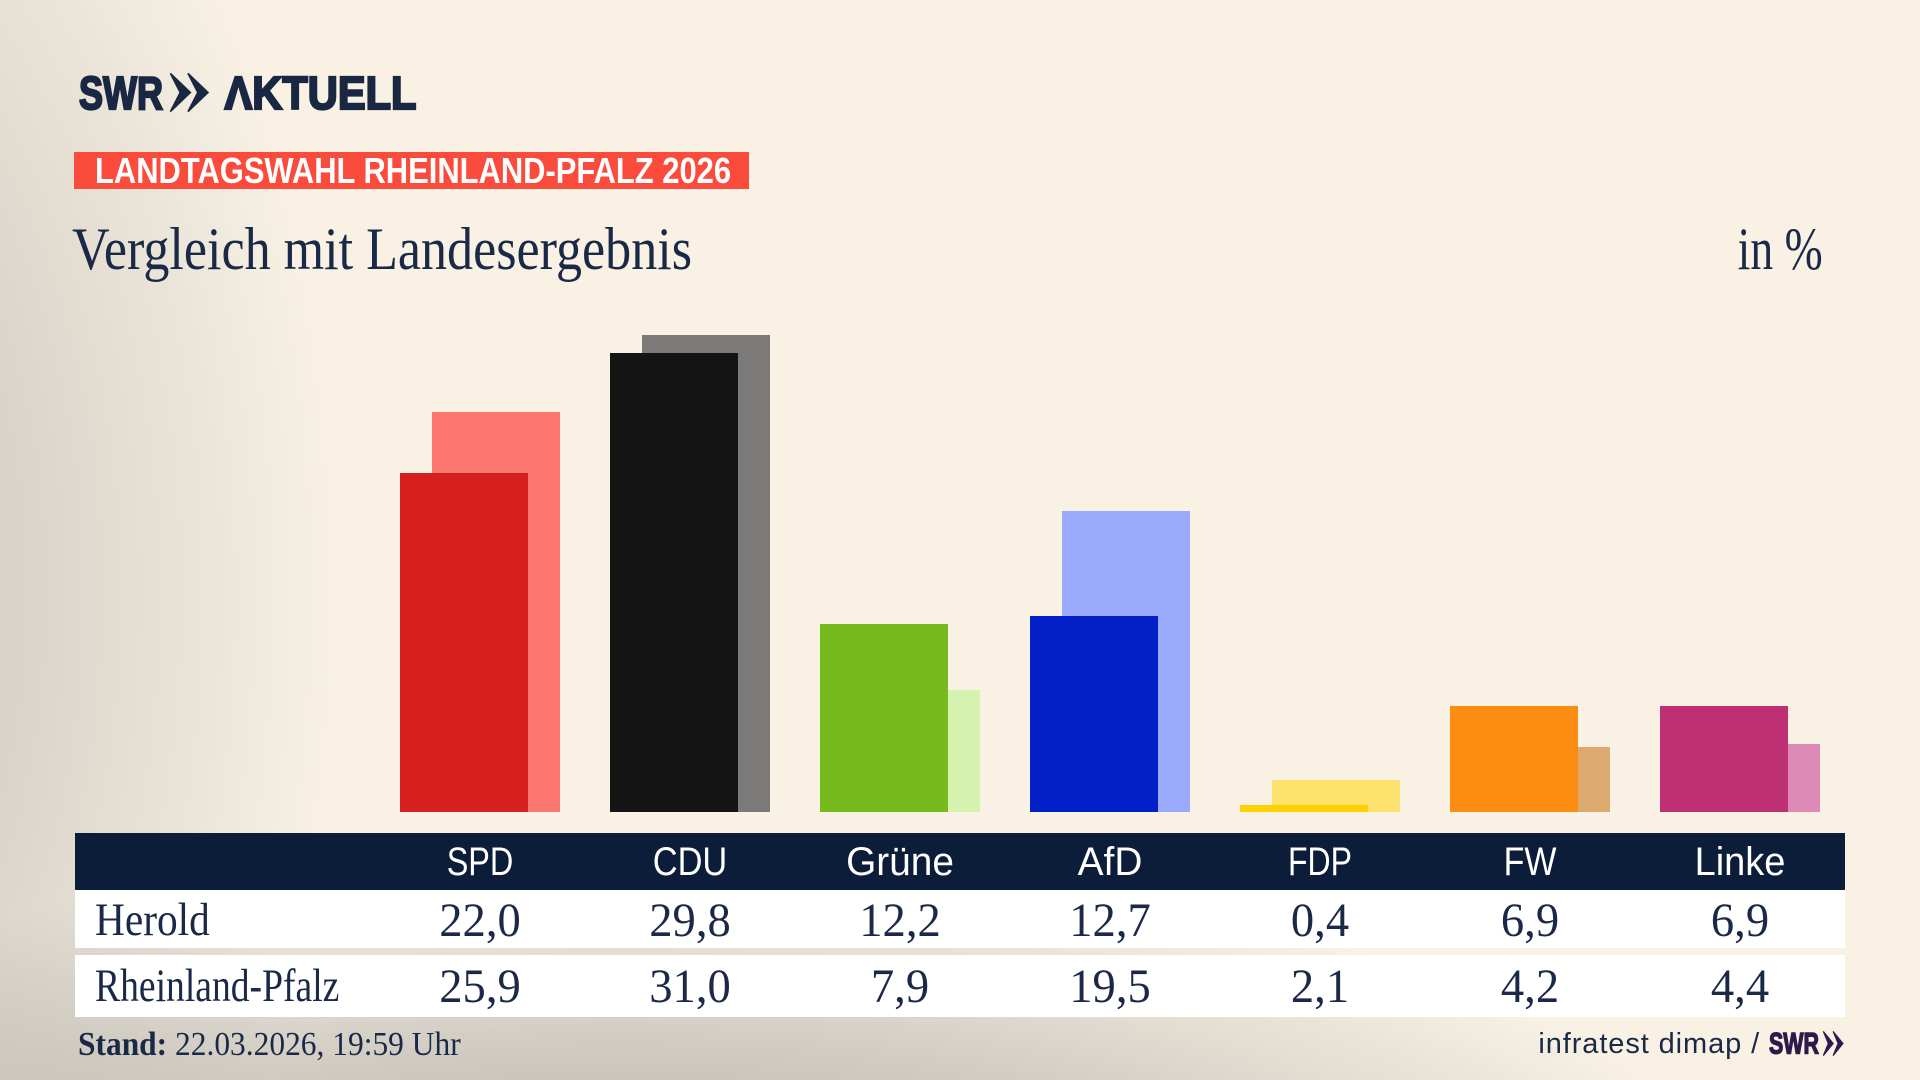  I want to click on svg-text: ΛKTUELL, so click(321, 93).